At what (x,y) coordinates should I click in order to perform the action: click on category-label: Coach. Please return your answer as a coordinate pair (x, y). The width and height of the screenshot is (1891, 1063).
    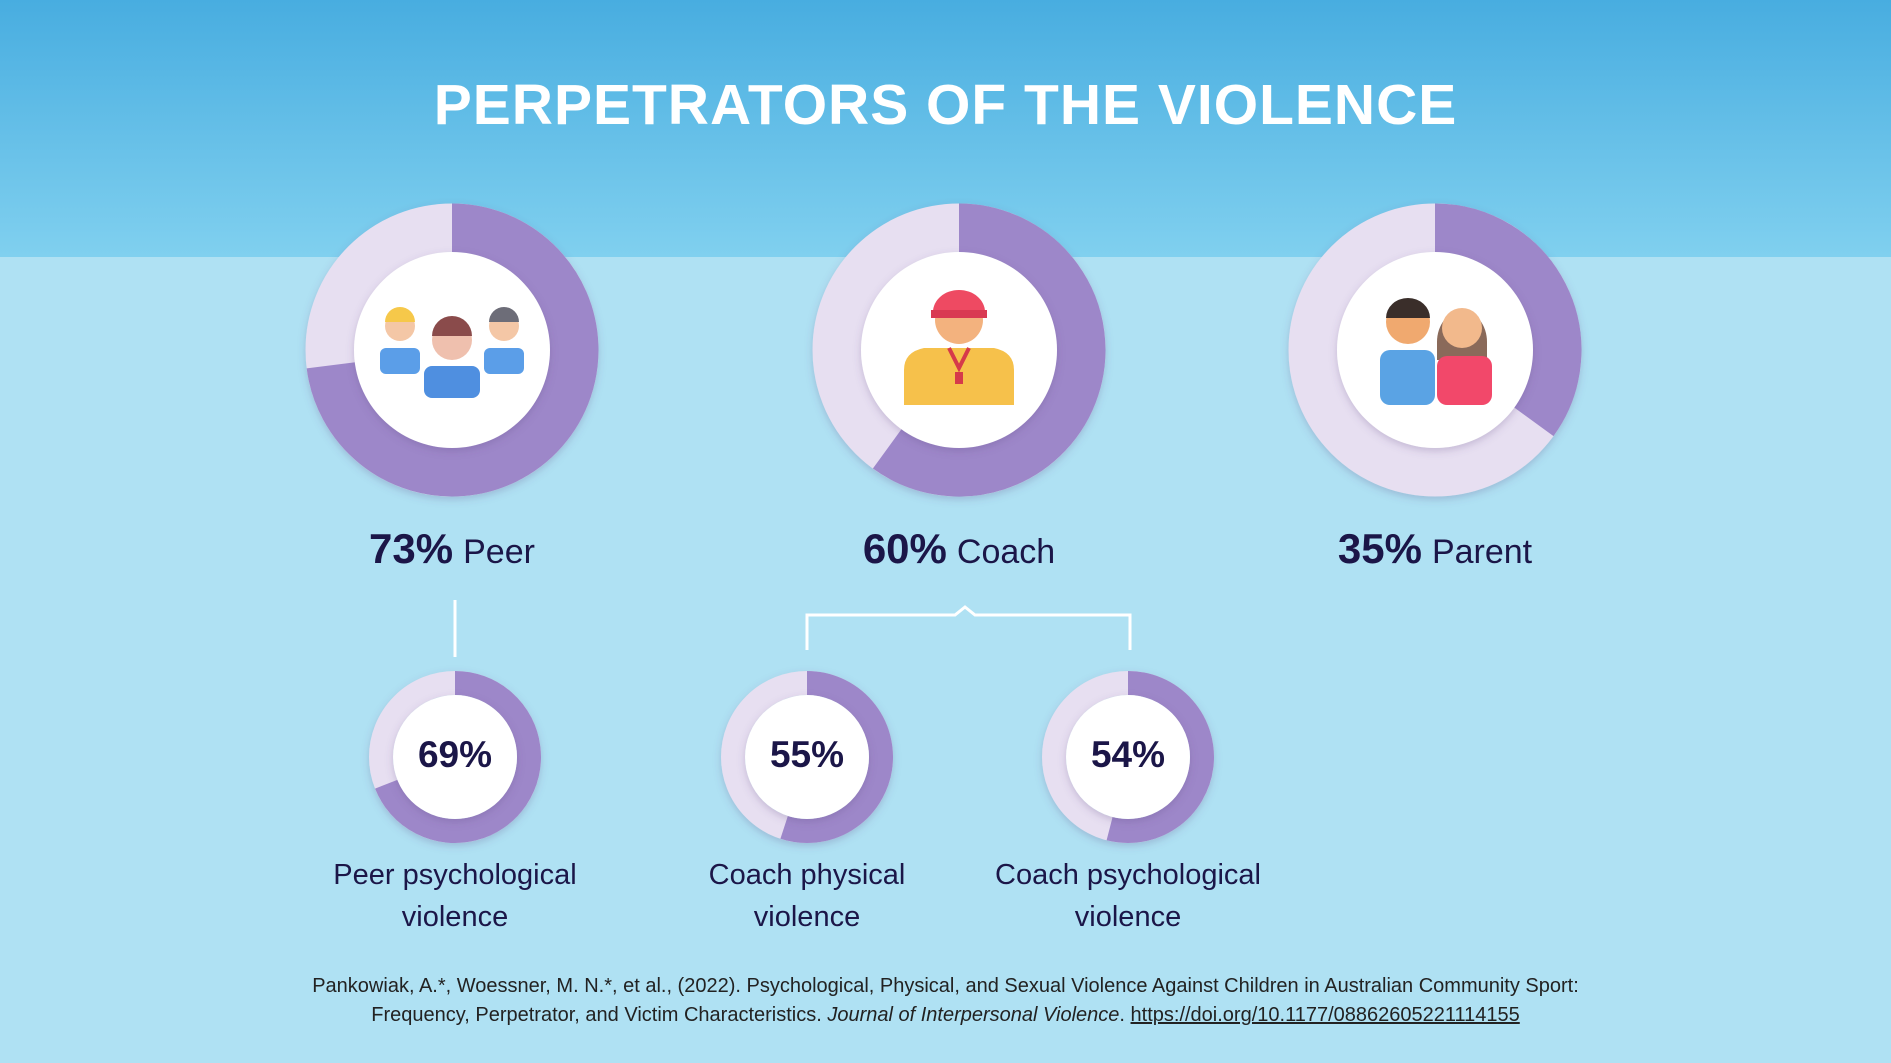
    Looking at the image, I should click on (1006, 552).